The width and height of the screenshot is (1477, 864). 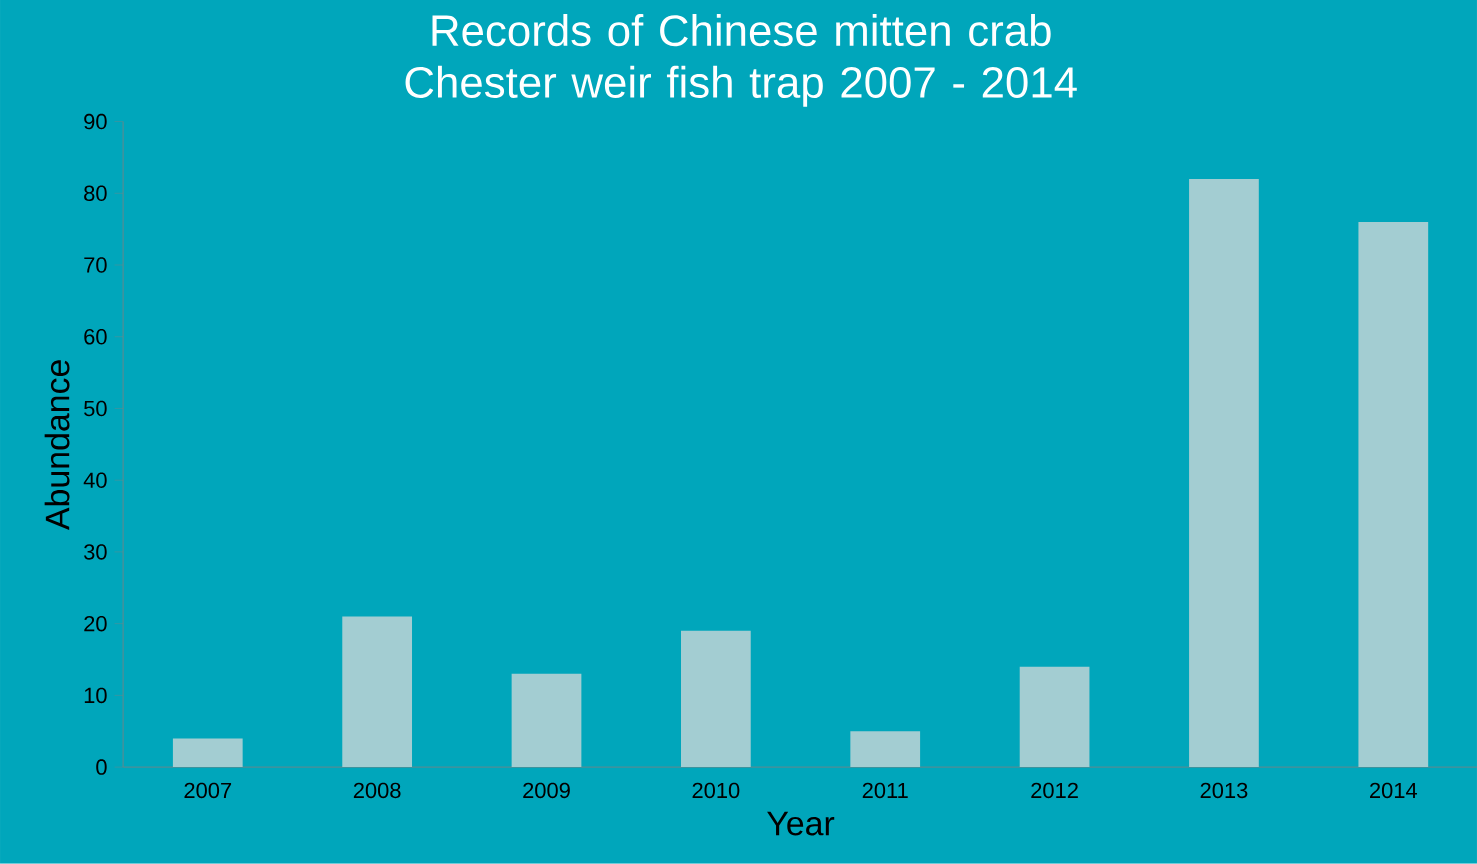 I want to click on x-axis-title: Year, so click(x=801, y=823).